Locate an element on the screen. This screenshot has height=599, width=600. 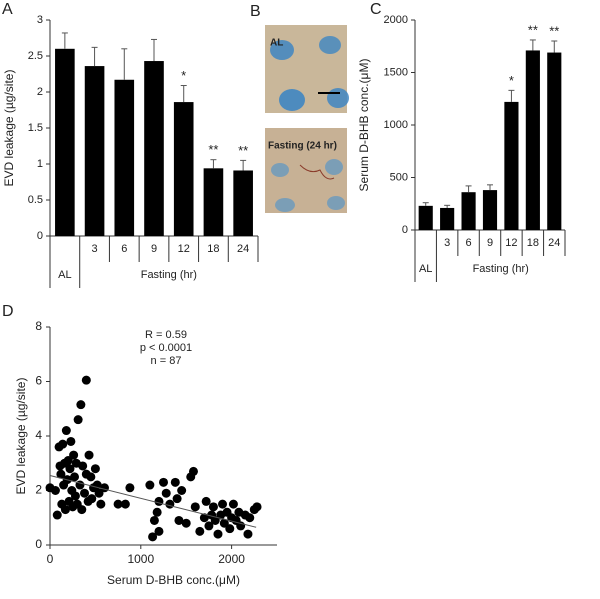
y-tick-label: 6 is located at coordinates (38, 381).